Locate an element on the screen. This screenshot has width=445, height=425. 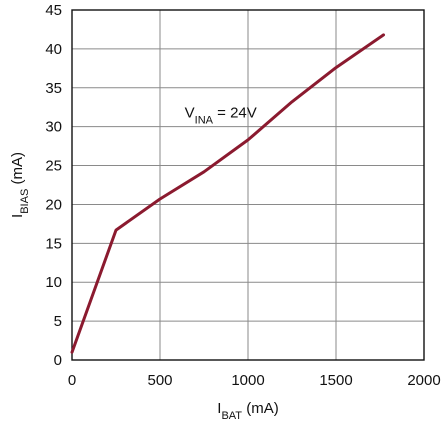
x-axis-label: IBAT (mA) is located at coordinates (247, 411).